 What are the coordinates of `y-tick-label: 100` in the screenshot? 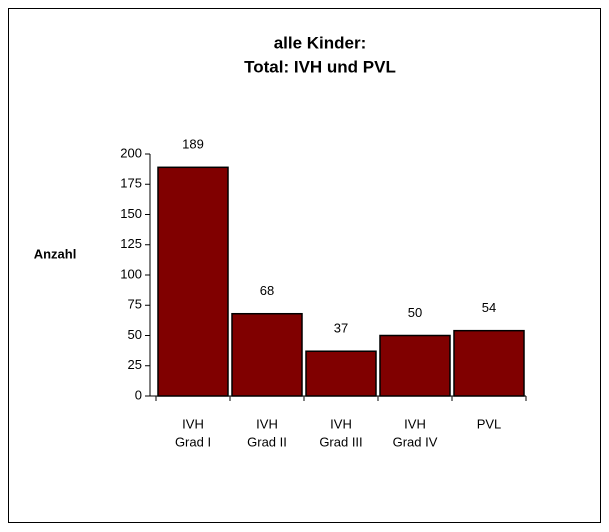 It's located at (131, 273).